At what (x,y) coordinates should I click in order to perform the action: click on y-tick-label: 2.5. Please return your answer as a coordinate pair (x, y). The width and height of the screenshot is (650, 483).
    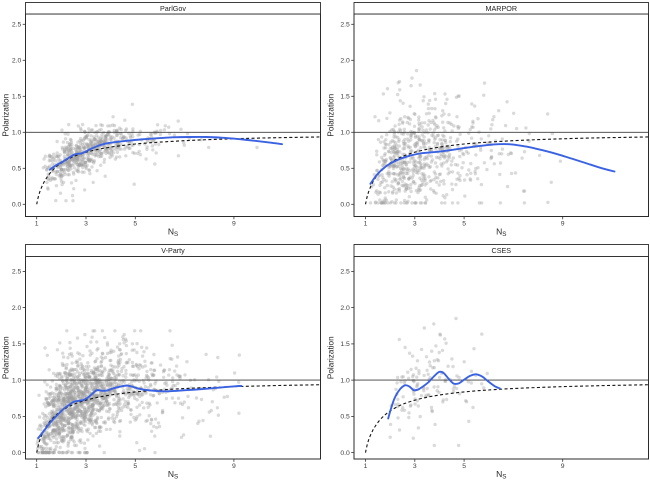
    Looking at the image, I should click on (17, 25).